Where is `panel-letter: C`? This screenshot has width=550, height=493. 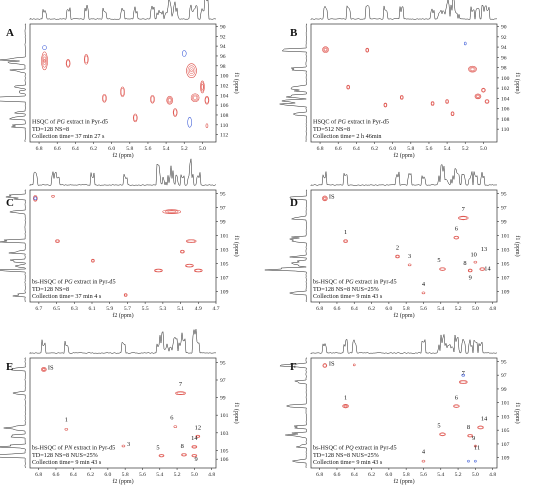 panel-letter: C is located at coordinates (10, 203).